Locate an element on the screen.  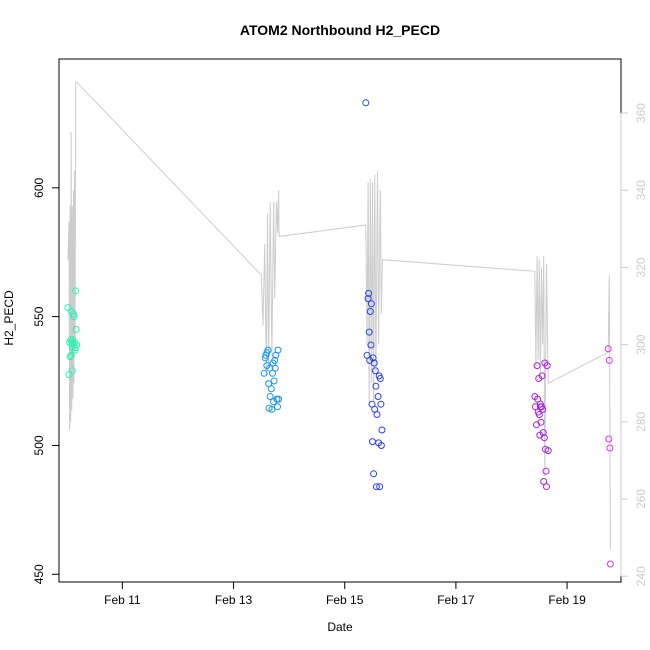
x-axis: Feb 11 Feb 13 Feb 15 Feb 17 Feb 19 is located at coordinates (345, 594).